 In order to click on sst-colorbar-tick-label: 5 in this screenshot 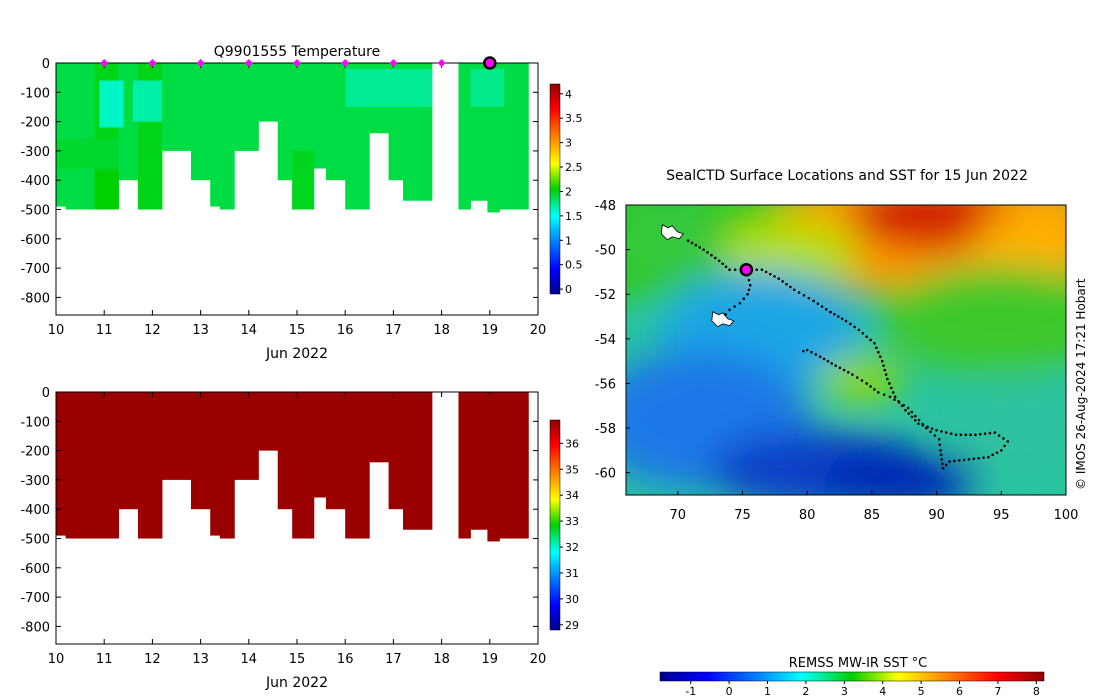, I will do `click(921, 691)`.